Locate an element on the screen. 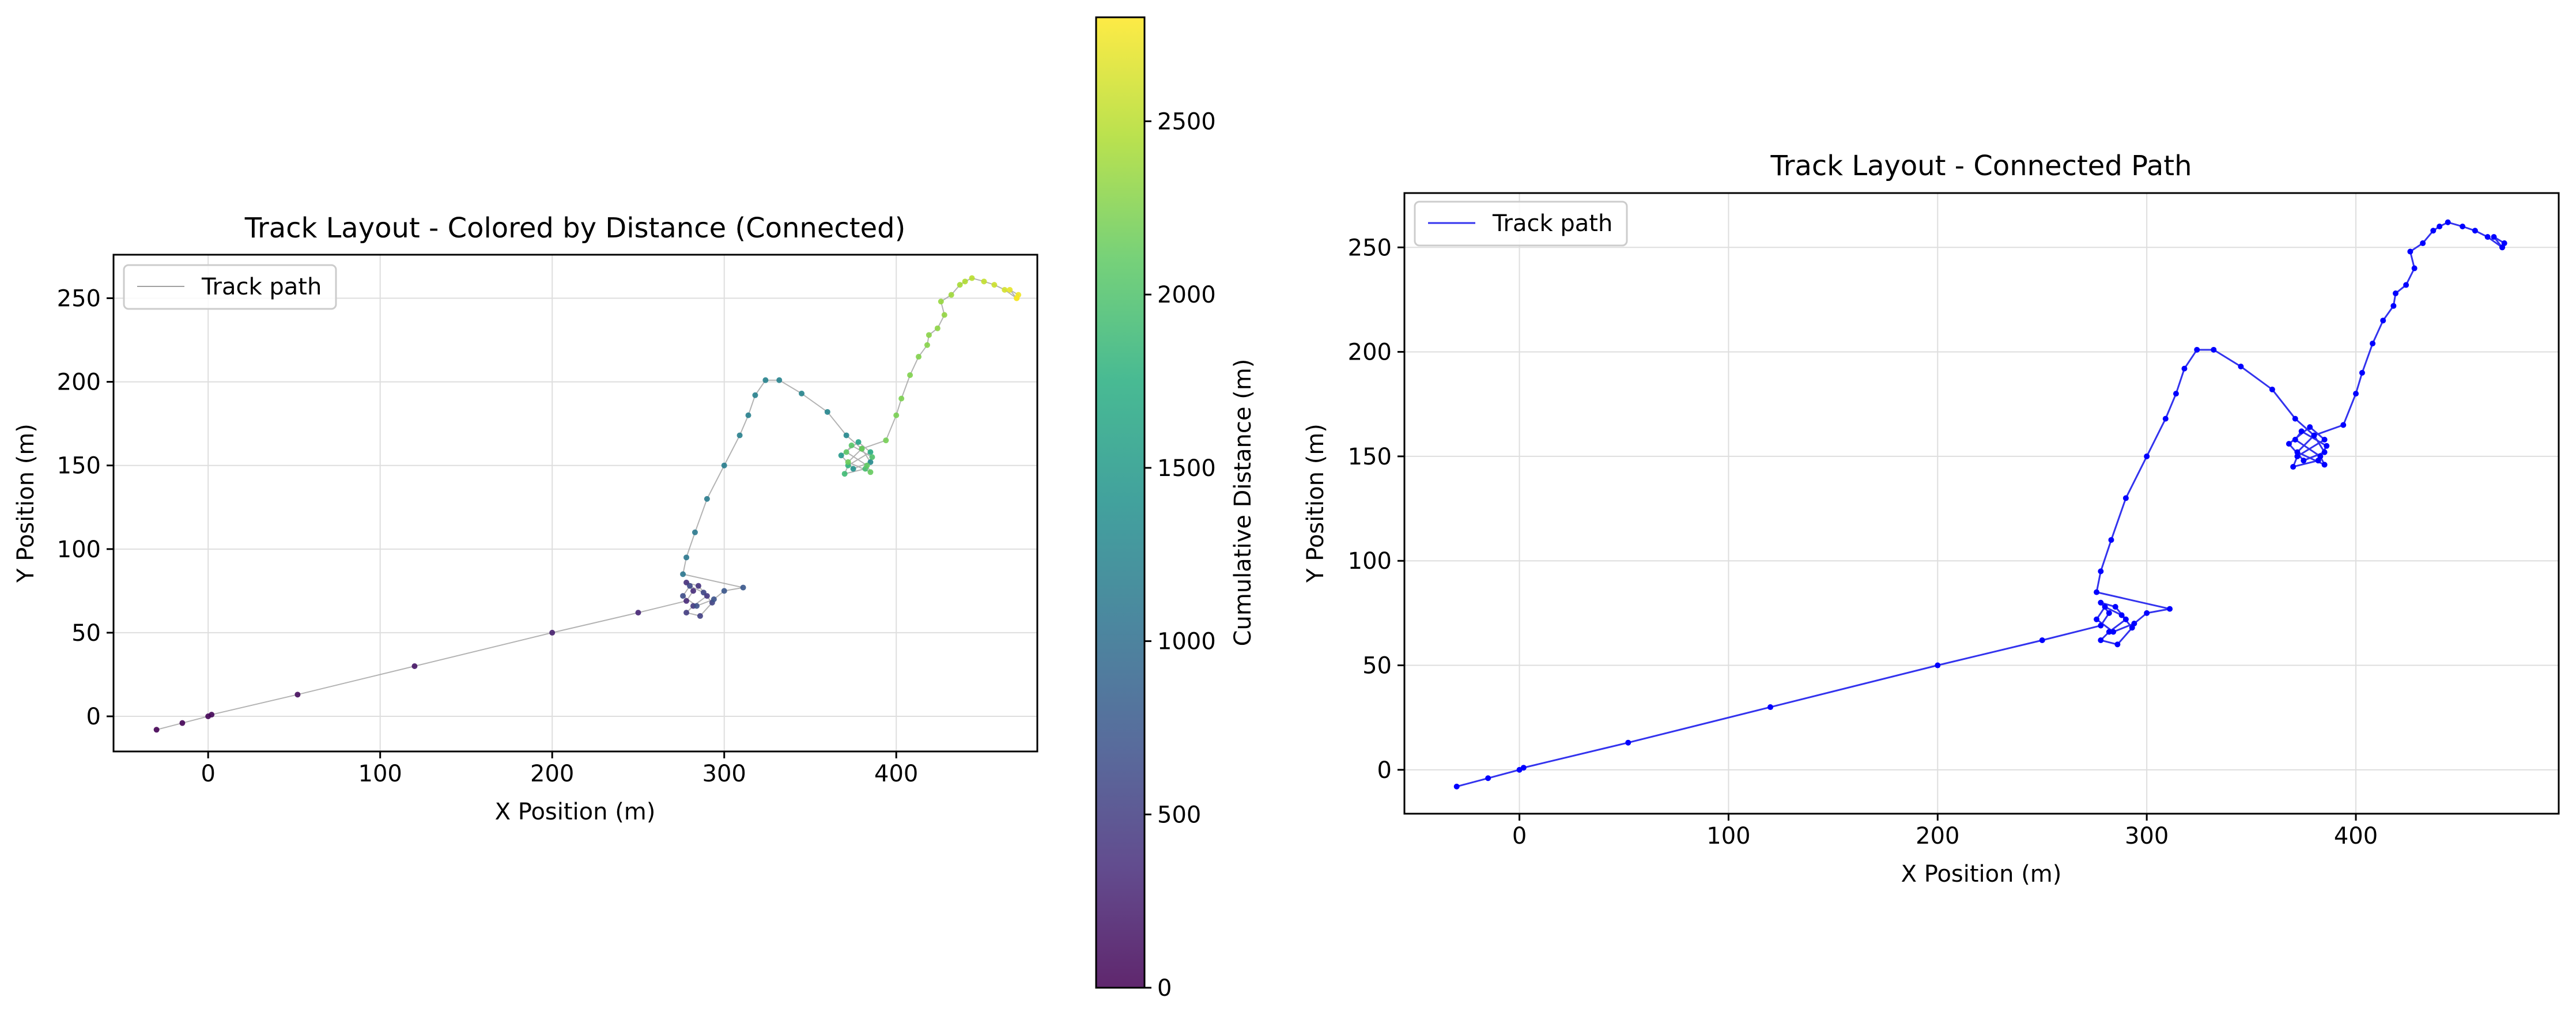  c1-y-tick-label-3: 150 is located at coordinates (79, 466).